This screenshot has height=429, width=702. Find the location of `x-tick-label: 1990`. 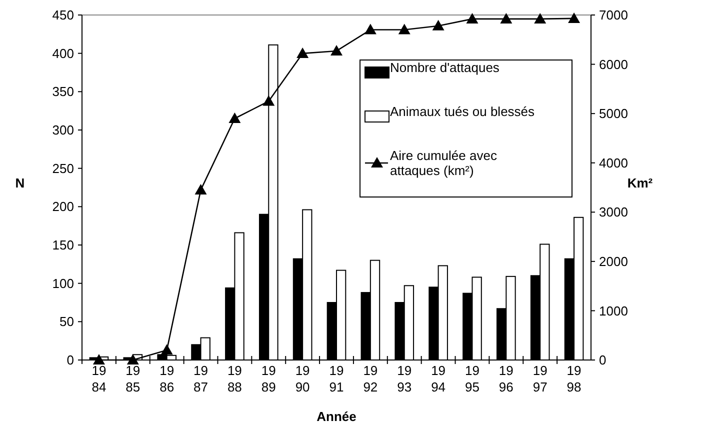

x-tick-label: 1990 is located at coordinates (302, 378).